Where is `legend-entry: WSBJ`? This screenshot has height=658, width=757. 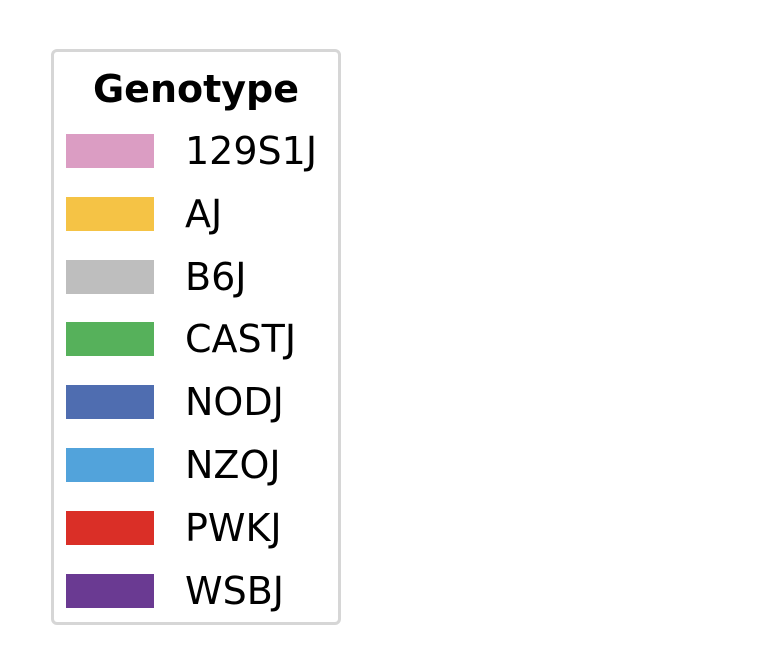
legend-entry: WSBJ is located at coordinates (196, 591).